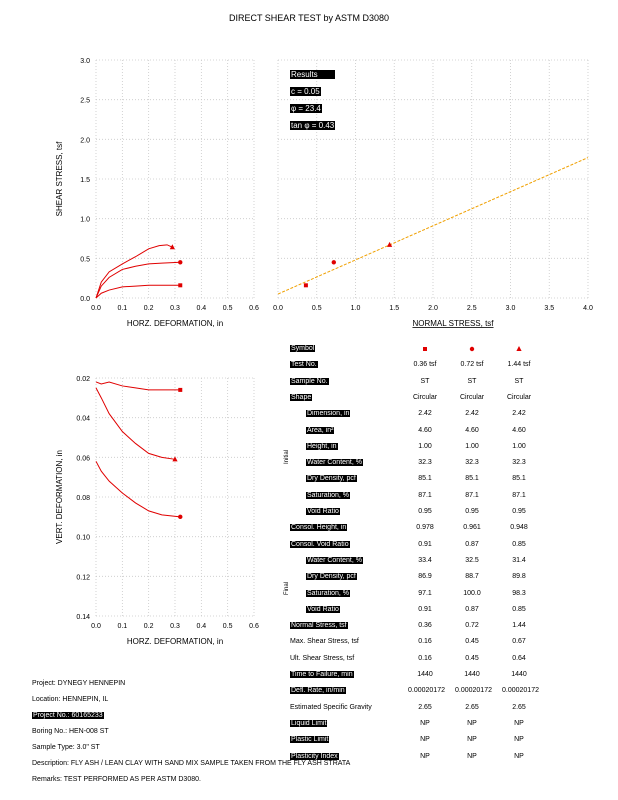 This screenshot has height=800, width=618. What do you see at coordinates (440, 546) in the screenshot?
I see `table-row: Consol. Void Ratio 0.91 0.87 0.85` at bounding box center [440, 546].